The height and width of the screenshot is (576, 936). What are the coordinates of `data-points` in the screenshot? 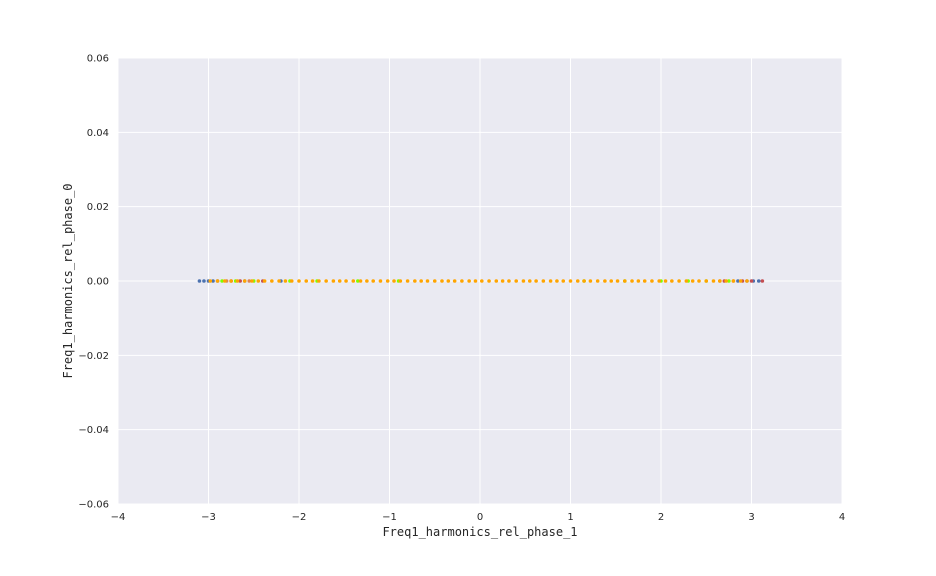 It's located at (481, 281).